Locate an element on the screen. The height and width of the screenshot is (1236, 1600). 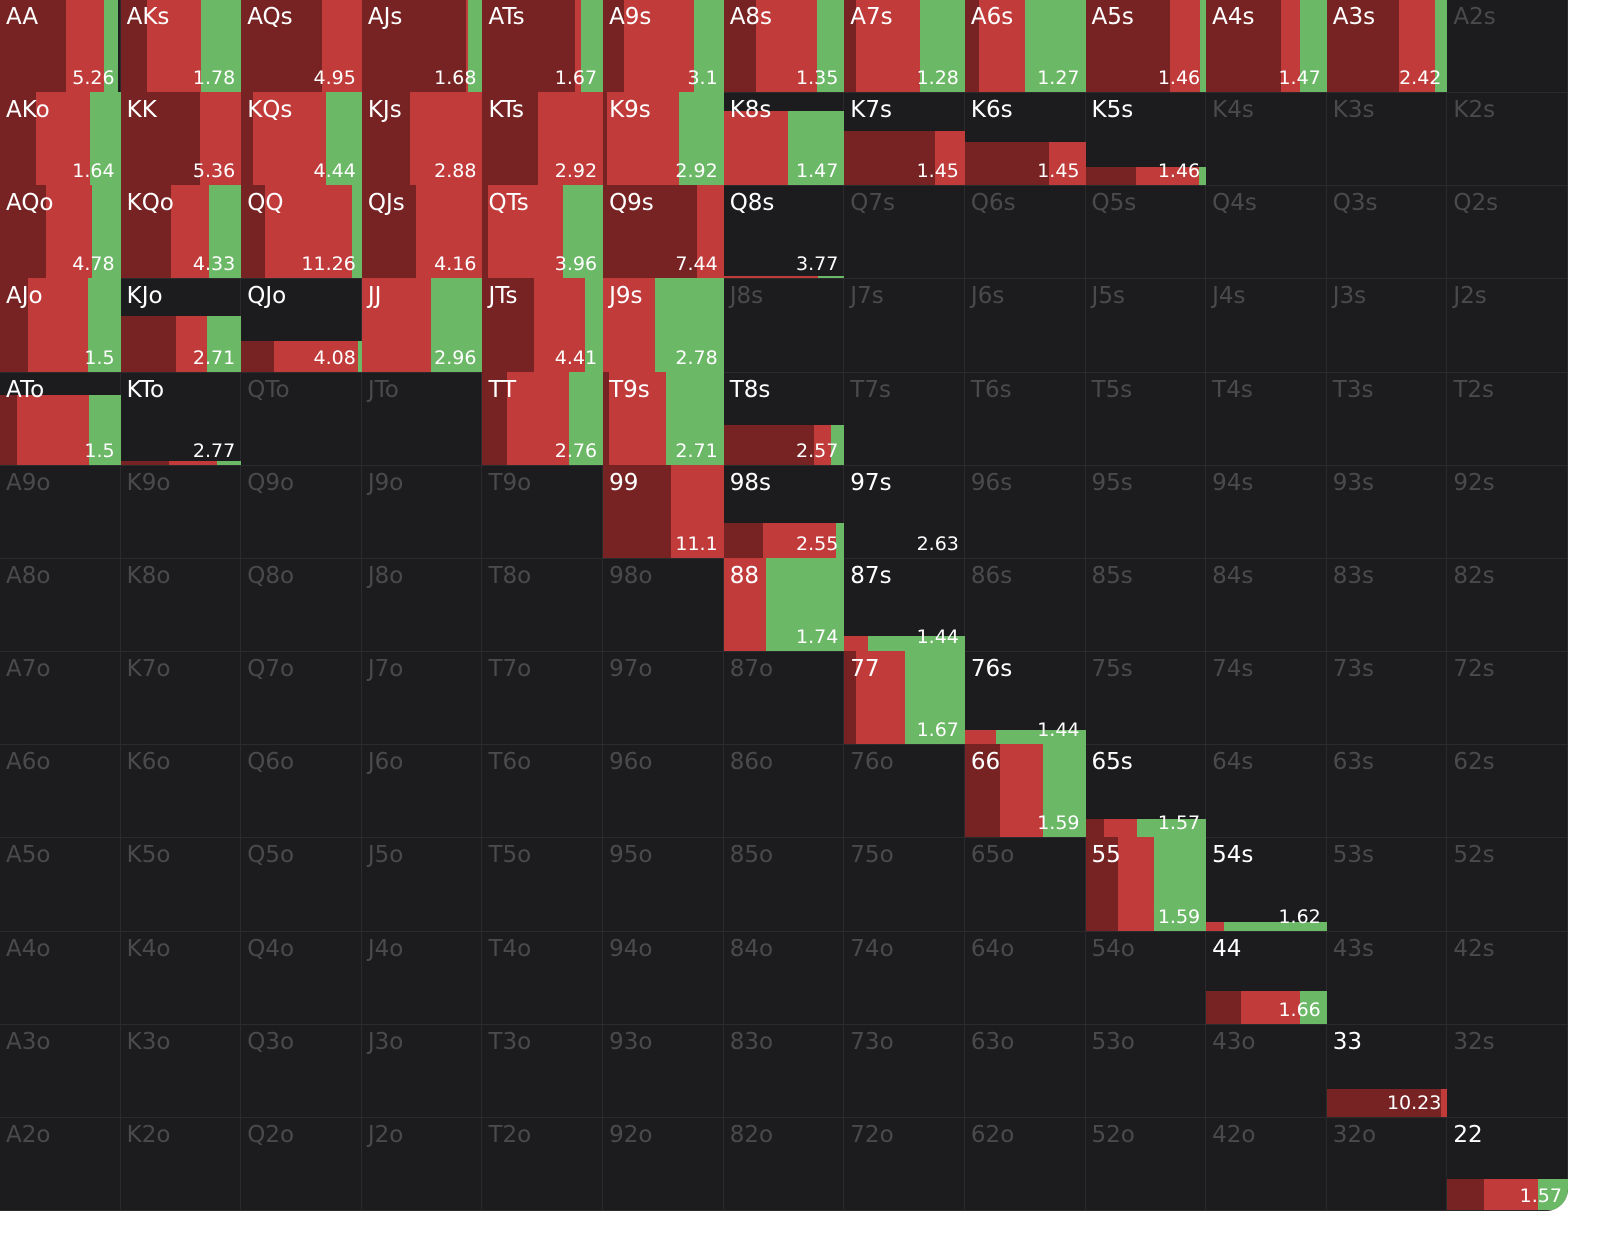
hand-cell: 52s is located at coordinates (1507, 885).